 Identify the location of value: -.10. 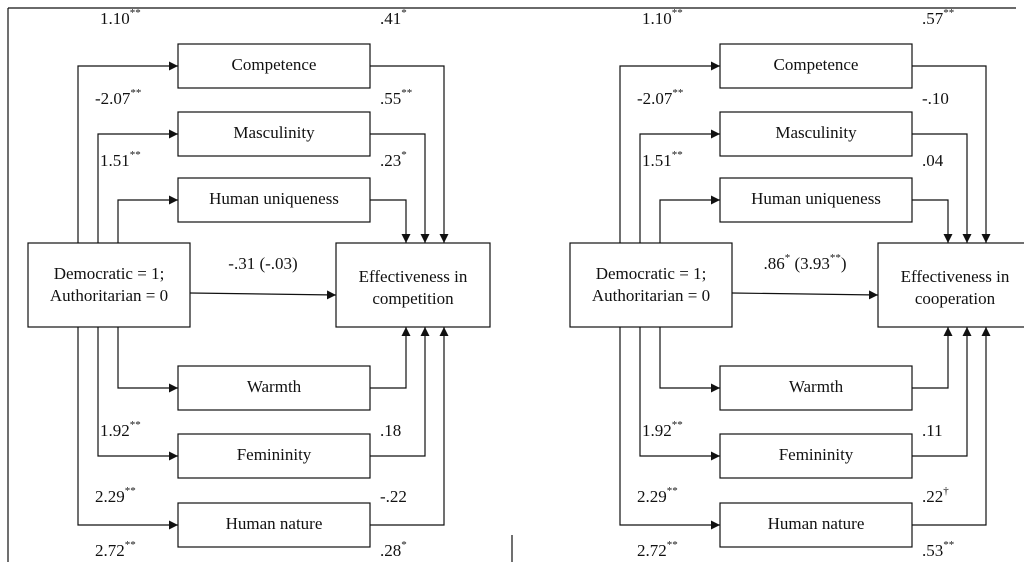
(935, 98).